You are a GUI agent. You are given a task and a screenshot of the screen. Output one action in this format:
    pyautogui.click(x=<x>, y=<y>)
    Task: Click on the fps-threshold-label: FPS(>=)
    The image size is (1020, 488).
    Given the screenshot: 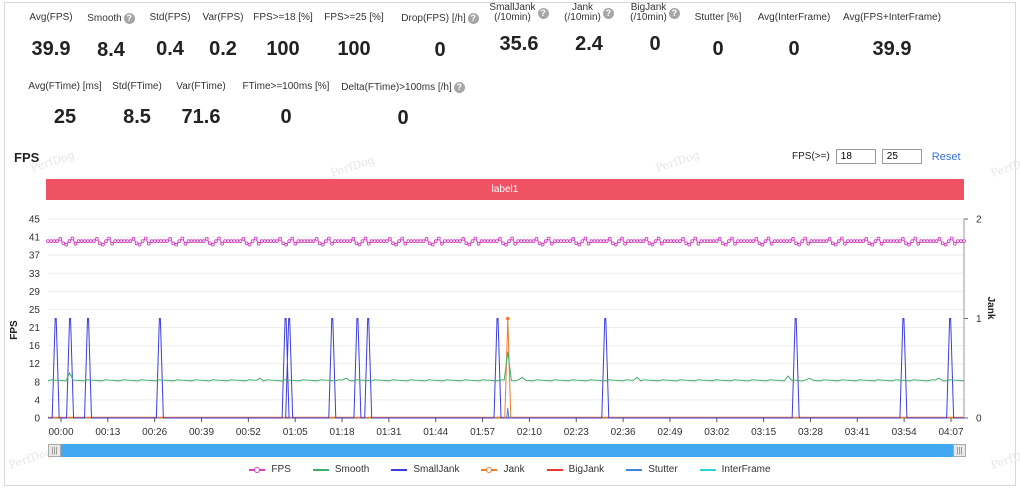 What is the action you would take?
    pyautogui.click(x=811, y=156)
    